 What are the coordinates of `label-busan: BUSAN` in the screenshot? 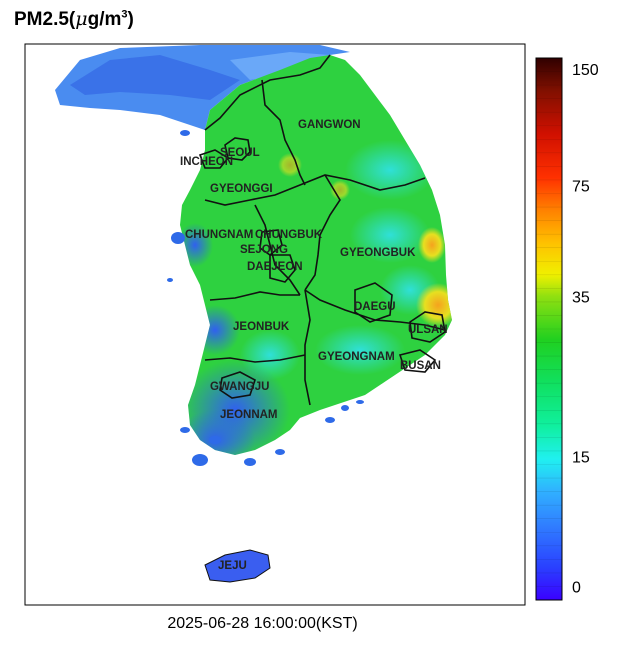 It's located at (420, 366).